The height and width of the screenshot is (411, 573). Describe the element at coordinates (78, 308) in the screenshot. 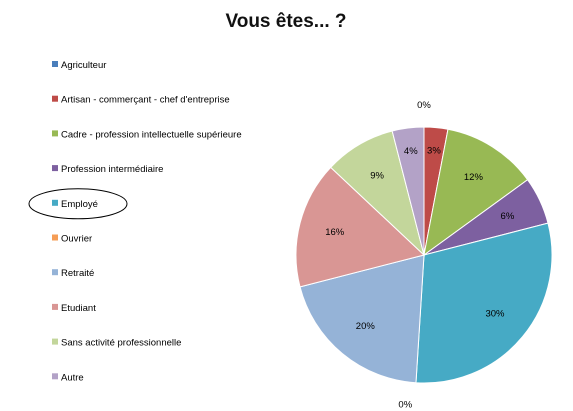

I see `legend-label: Etudiant` at that location.